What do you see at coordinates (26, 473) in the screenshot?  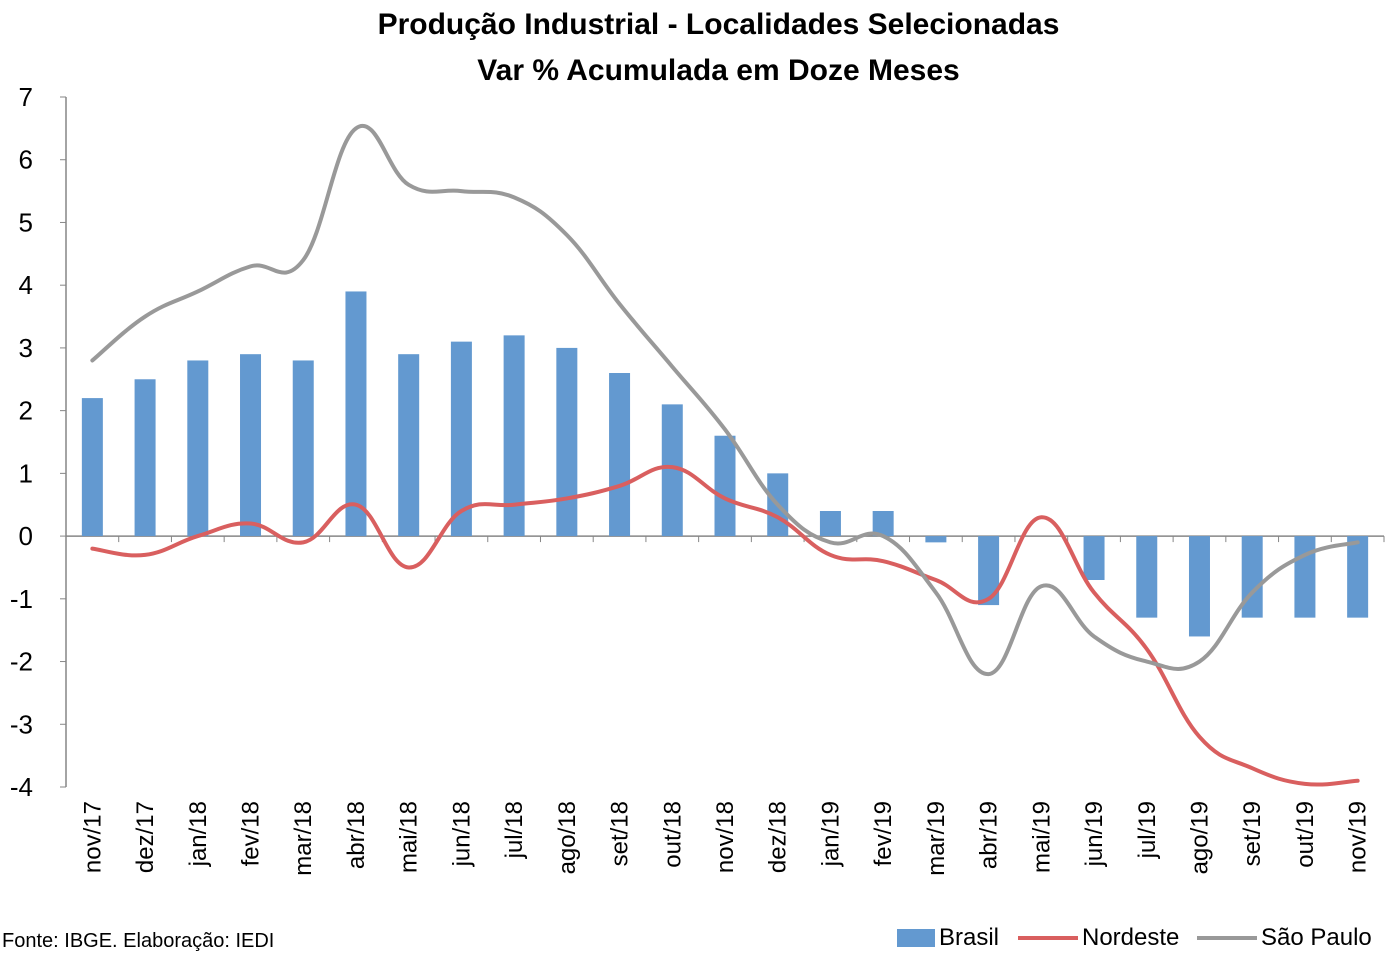 I see `y-tick-label: 1` at bounding box center [26, 473].